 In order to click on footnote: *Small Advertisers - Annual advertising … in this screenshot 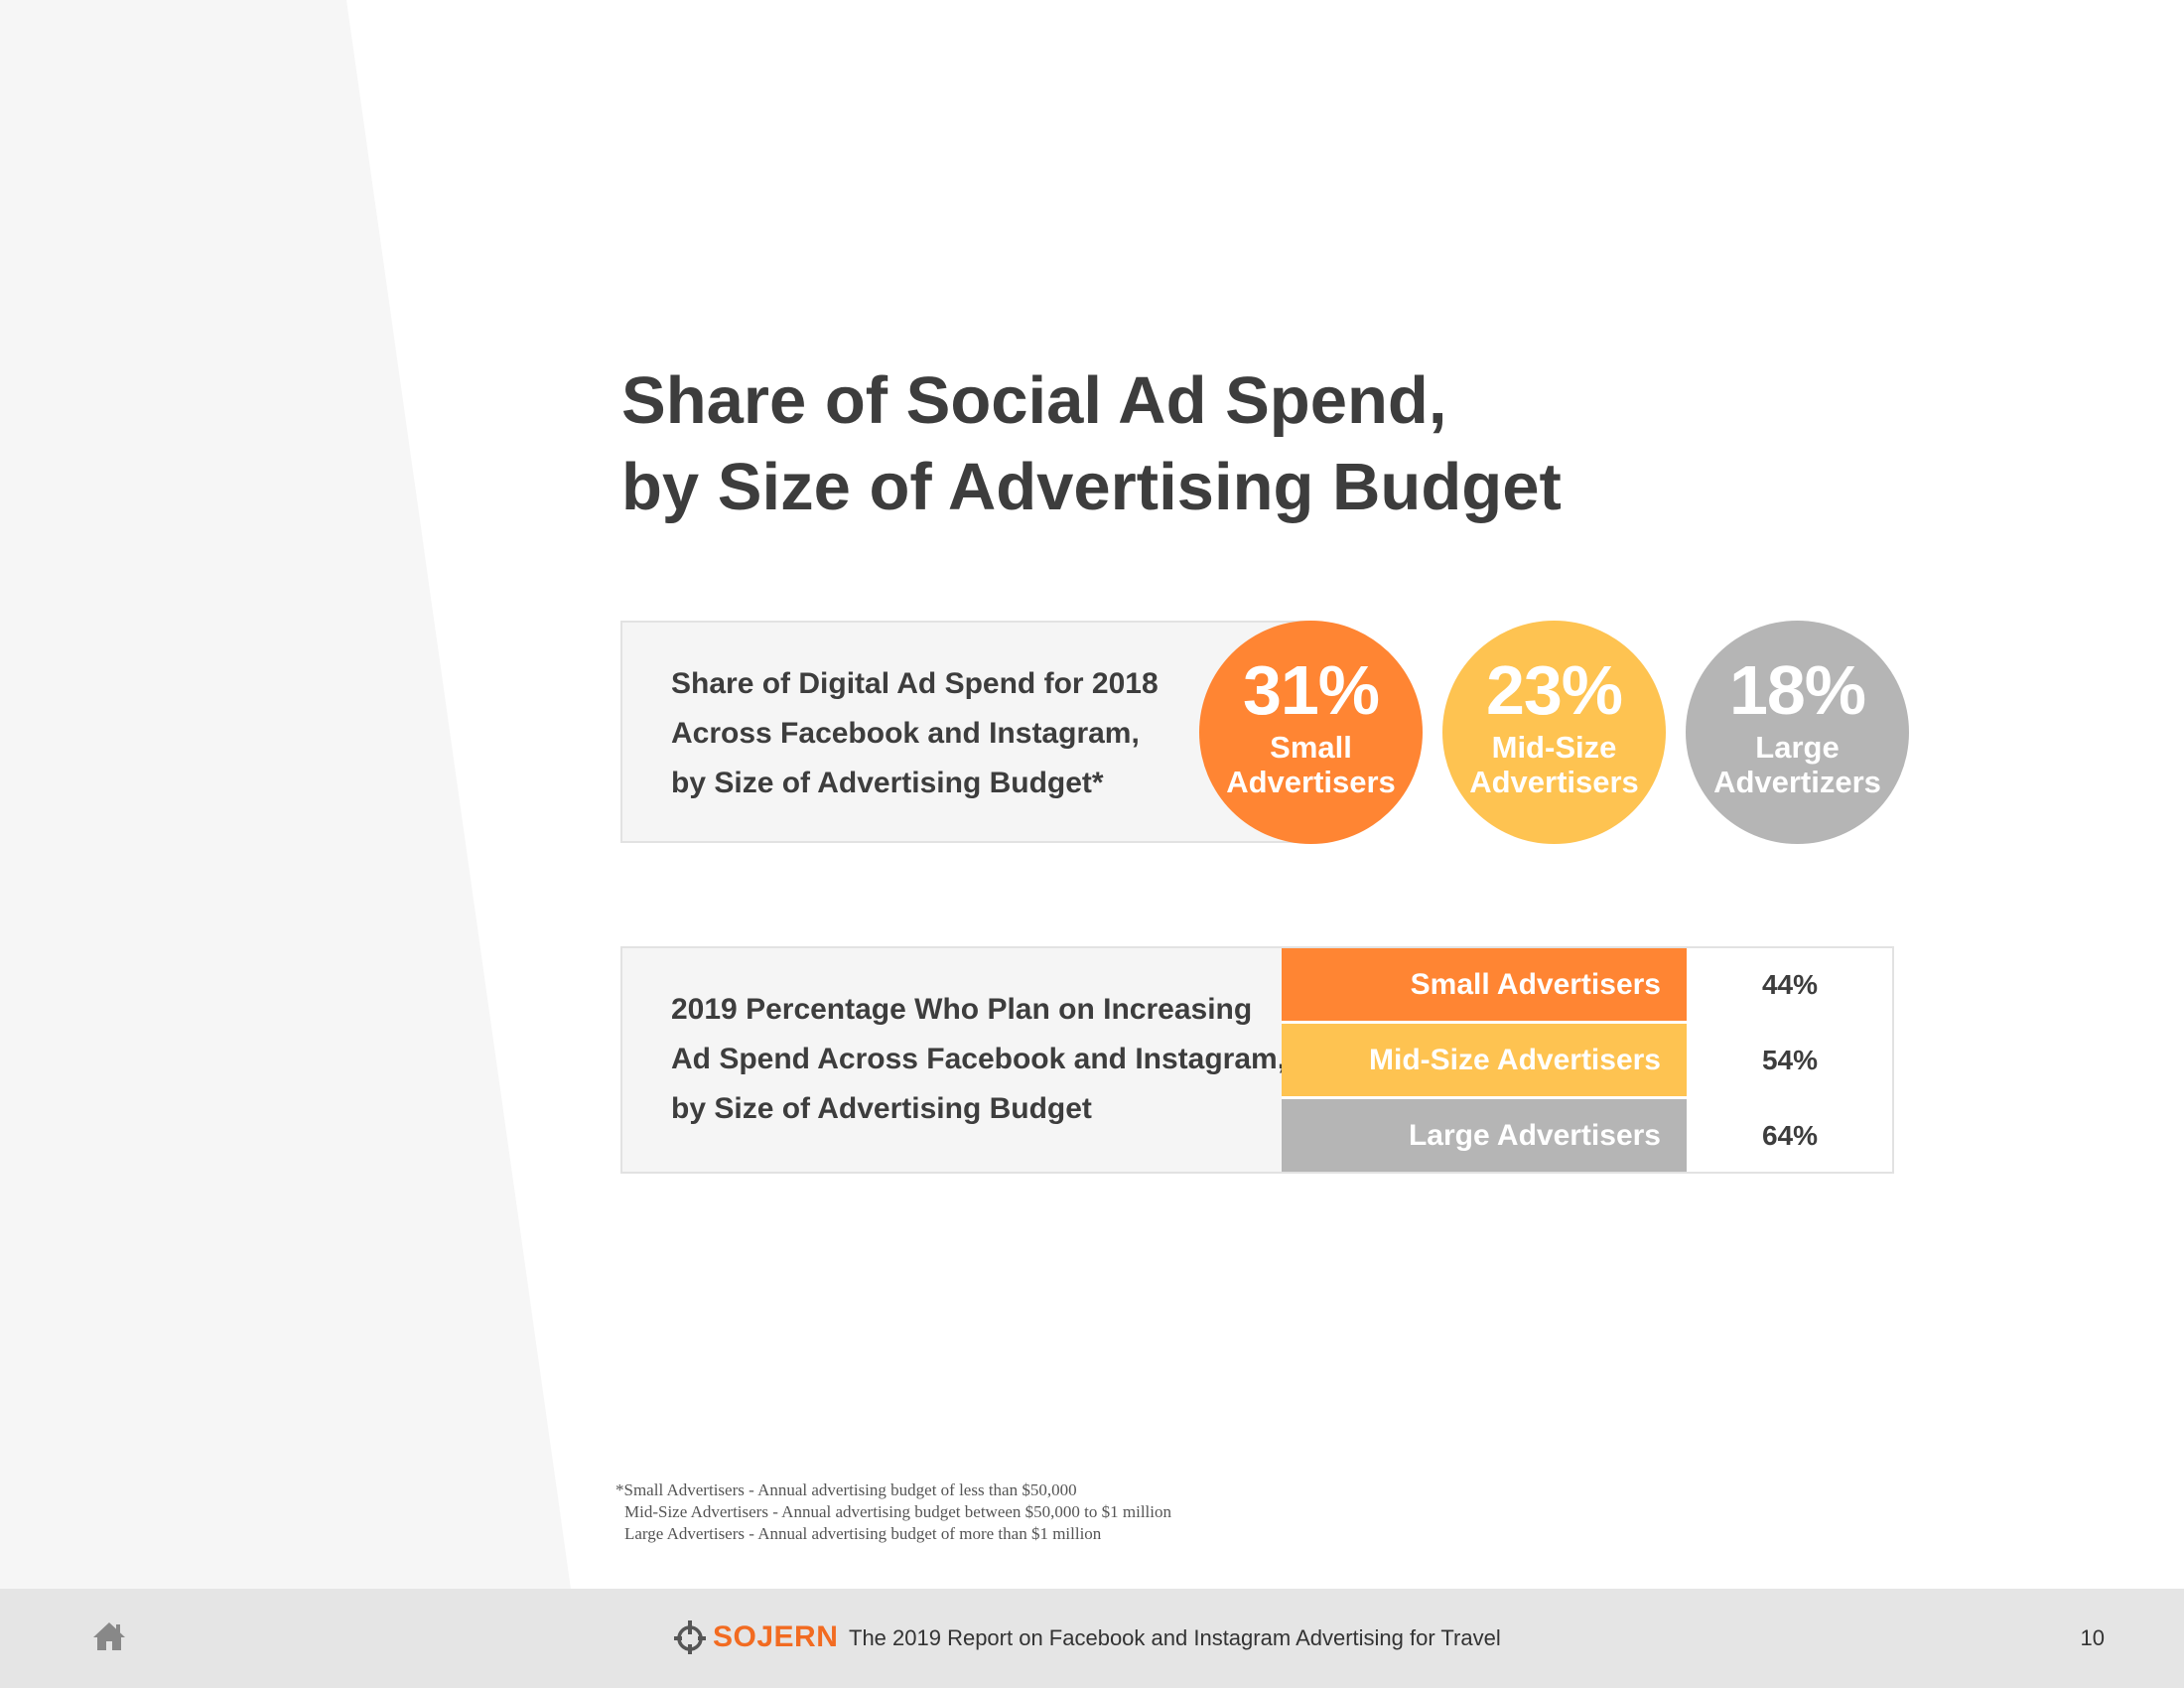, I will do `click(1111, 1512)`.